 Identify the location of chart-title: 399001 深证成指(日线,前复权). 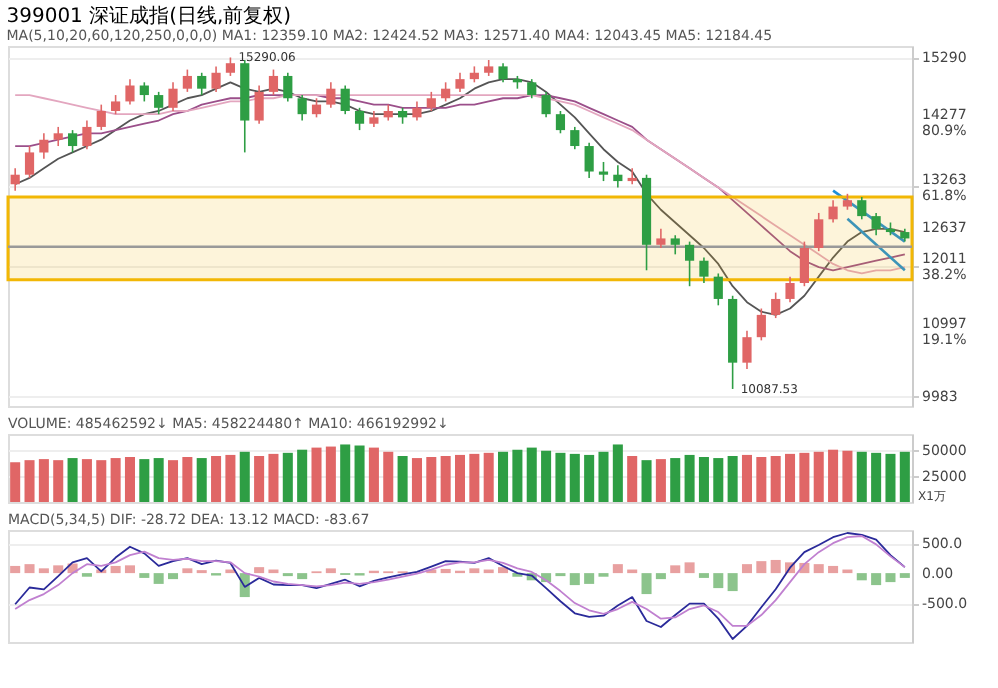
(149, 16).